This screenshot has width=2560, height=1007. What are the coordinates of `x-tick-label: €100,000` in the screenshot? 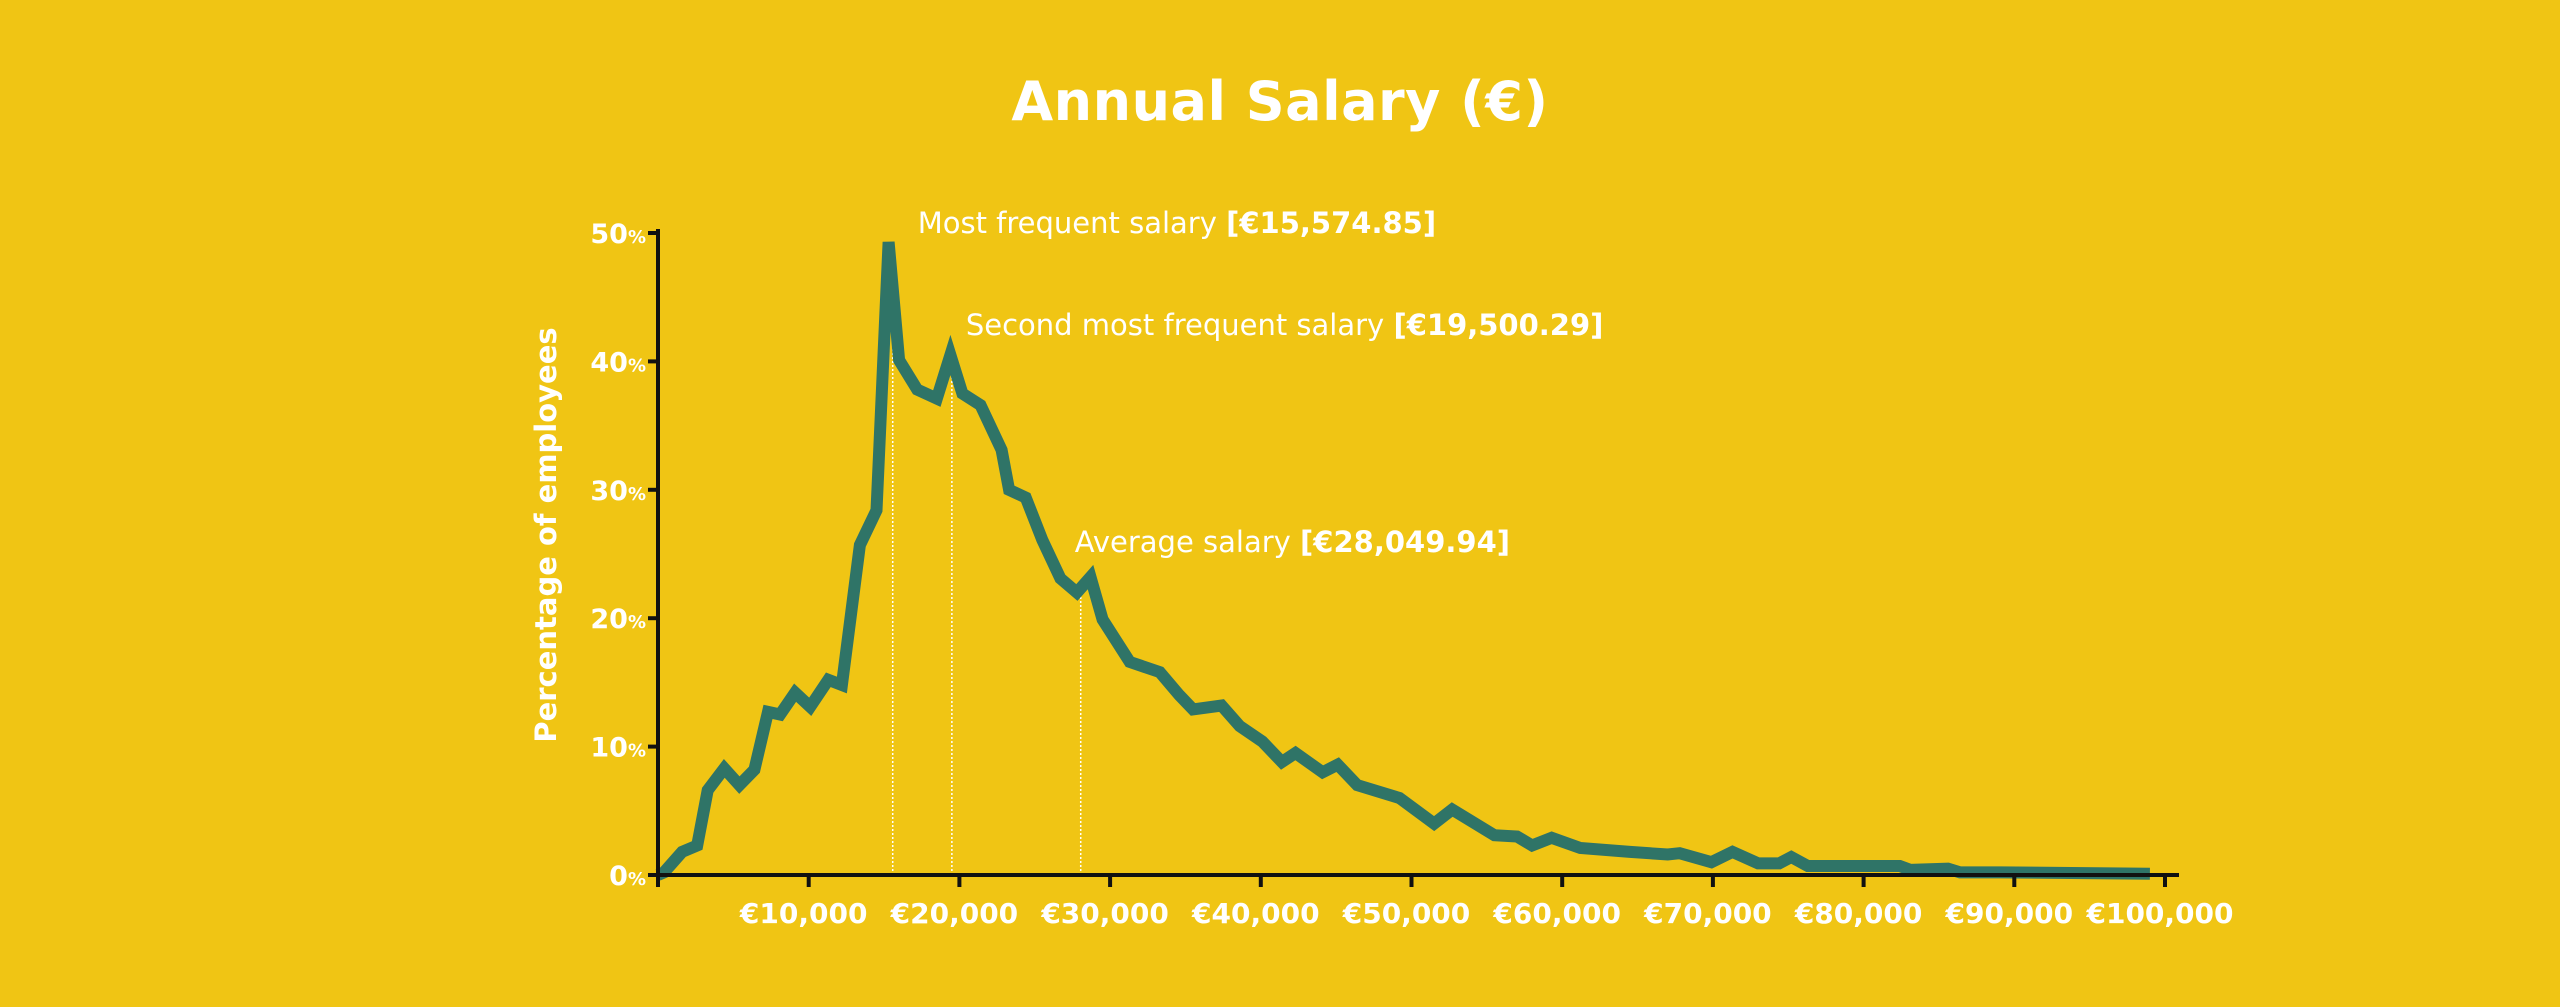 It's located at (2159, 913).